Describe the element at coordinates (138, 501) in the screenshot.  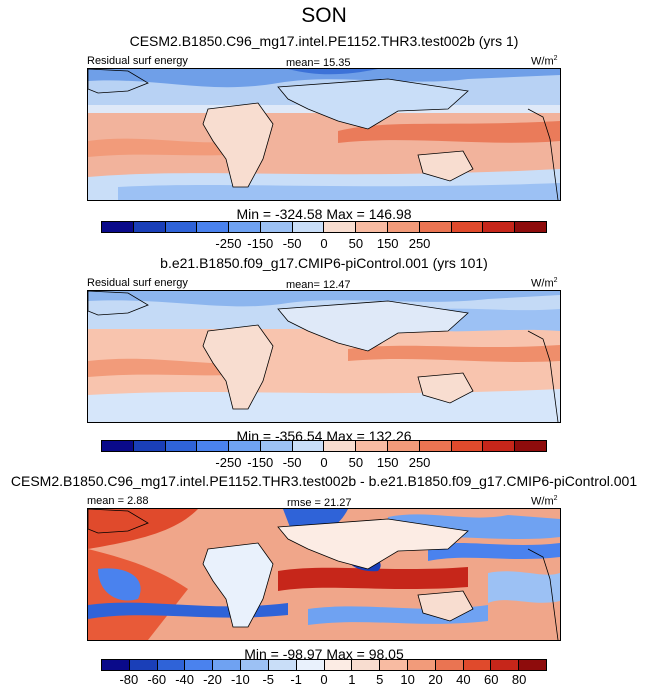
I see `panel-3-mean-value: 2.88` at that location.